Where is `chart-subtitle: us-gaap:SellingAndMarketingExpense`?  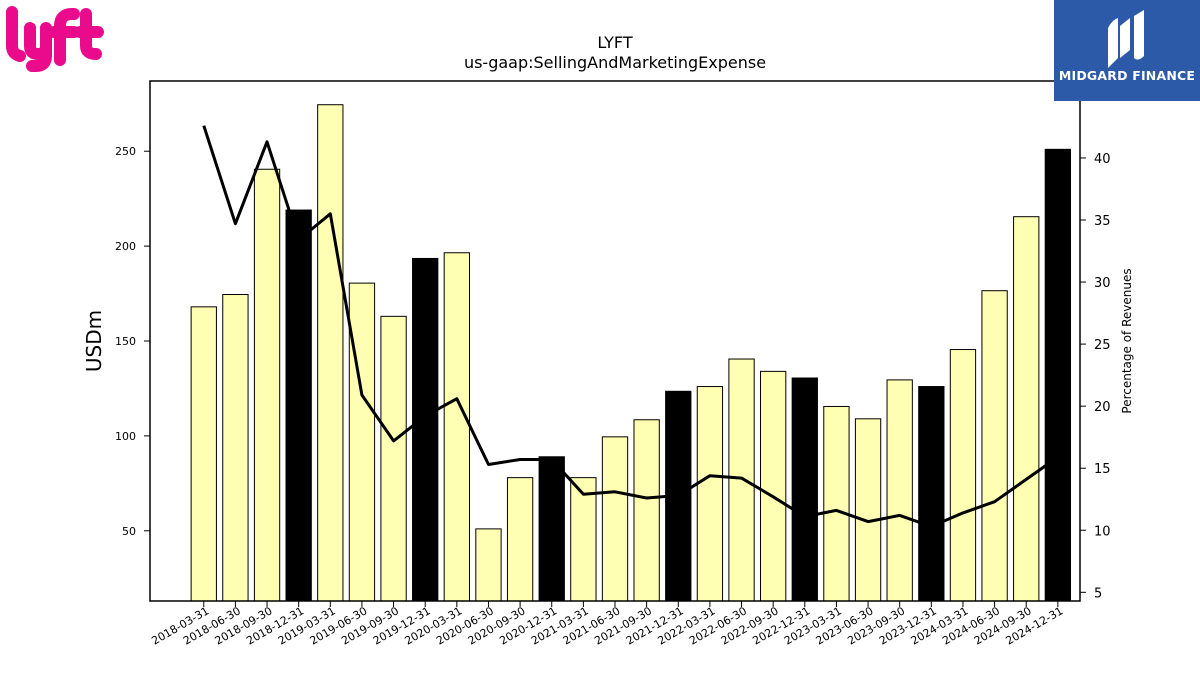
chart-subtitle: us-gaap:SellingAndMarketingExpense is located at coordinates (615, 62).